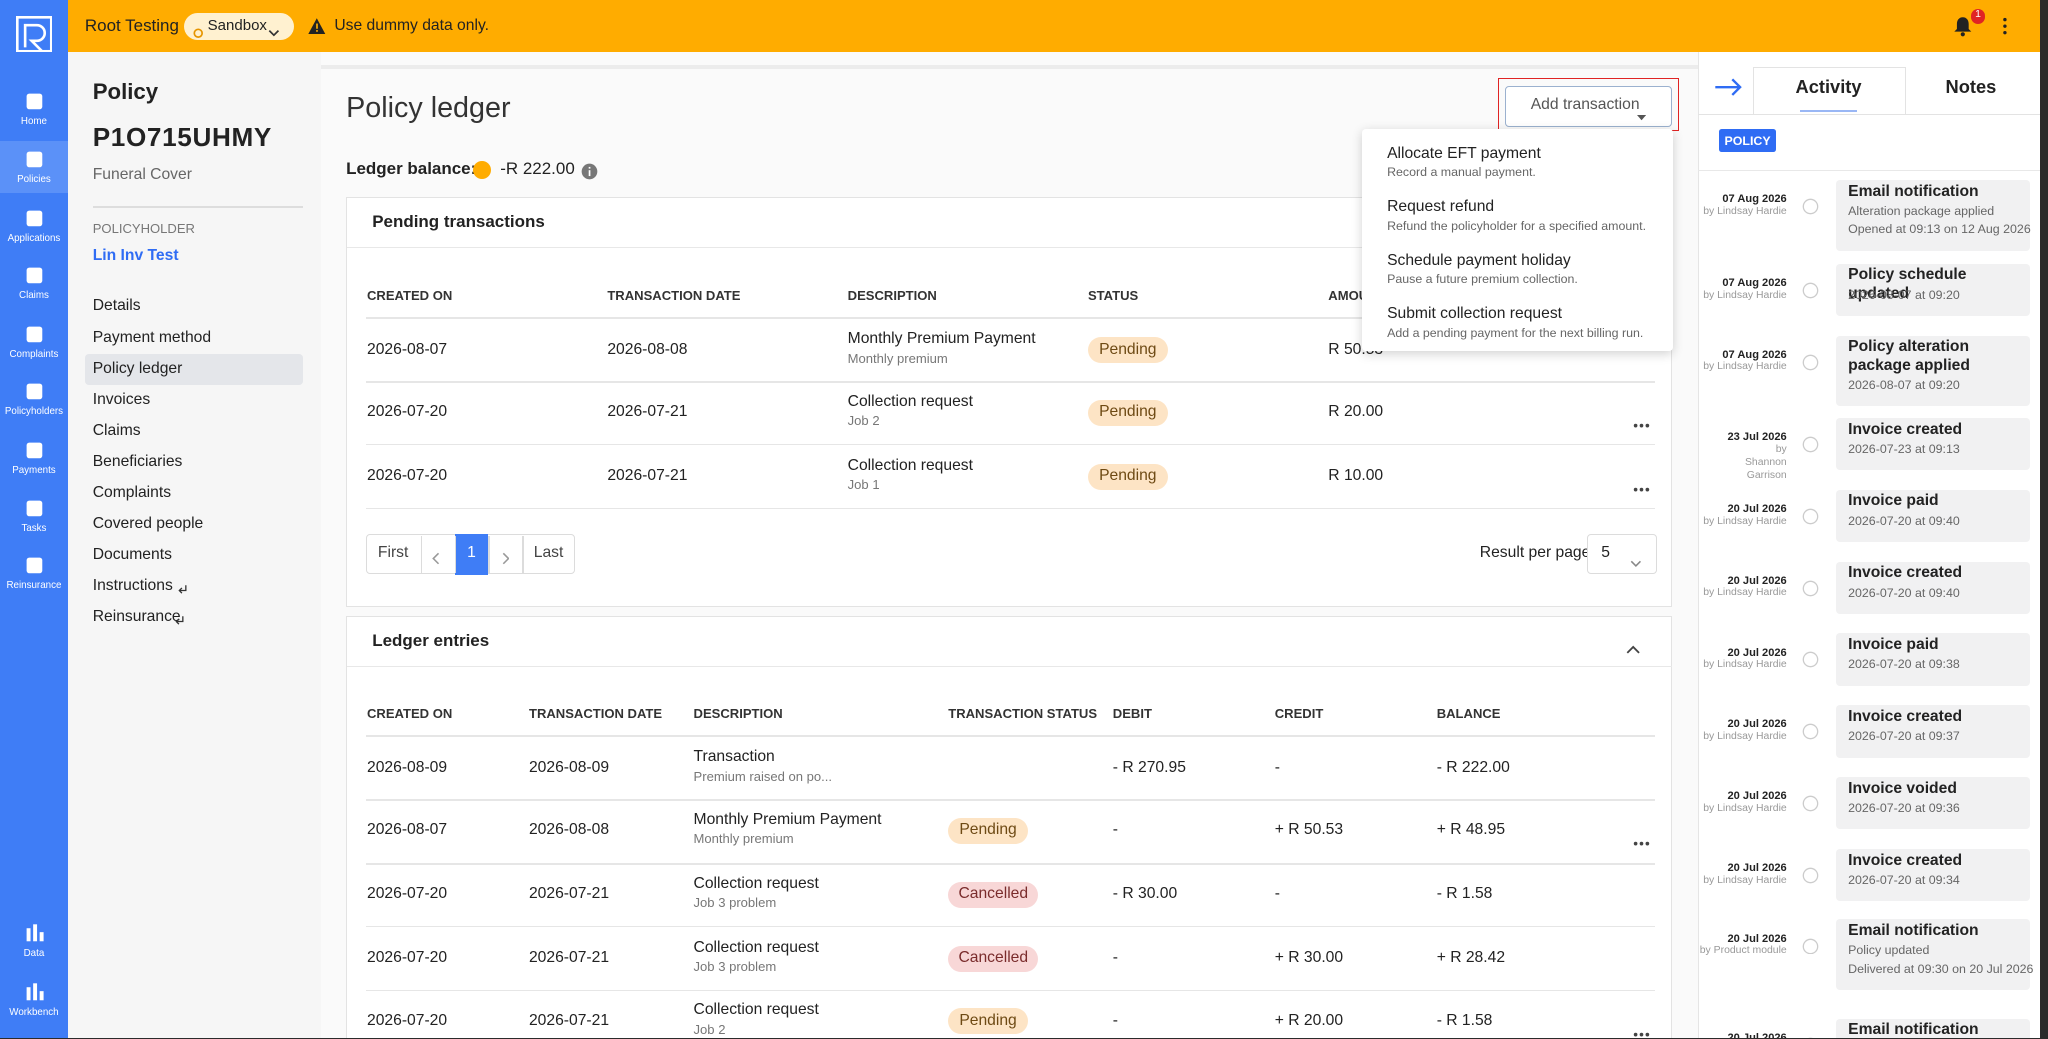 The image size is (2048, 1039). I want to click on cell: + R 20.00, so click(1309, 1020).